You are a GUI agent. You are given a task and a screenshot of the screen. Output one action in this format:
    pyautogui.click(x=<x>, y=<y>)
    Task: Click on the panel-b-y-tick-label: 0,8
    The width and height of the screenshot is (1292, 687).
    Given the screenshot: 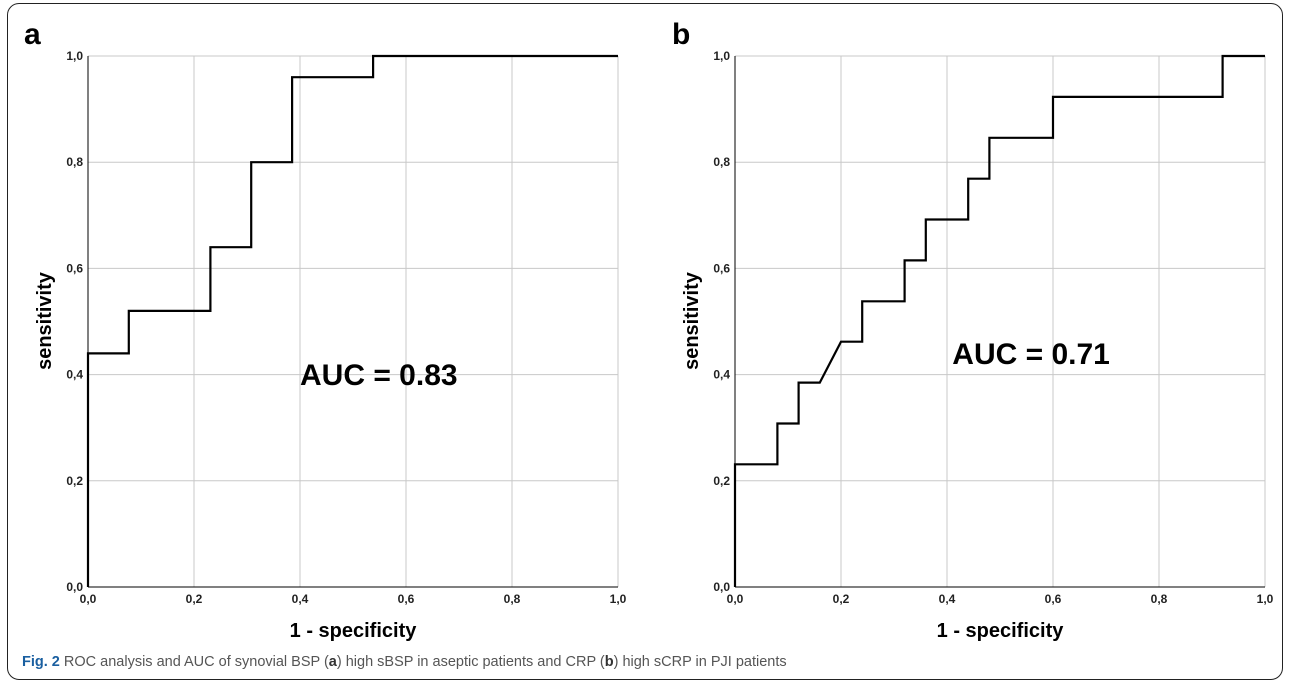 What is the action you would take?
    pyautogui.click(x=721, y=162)
    